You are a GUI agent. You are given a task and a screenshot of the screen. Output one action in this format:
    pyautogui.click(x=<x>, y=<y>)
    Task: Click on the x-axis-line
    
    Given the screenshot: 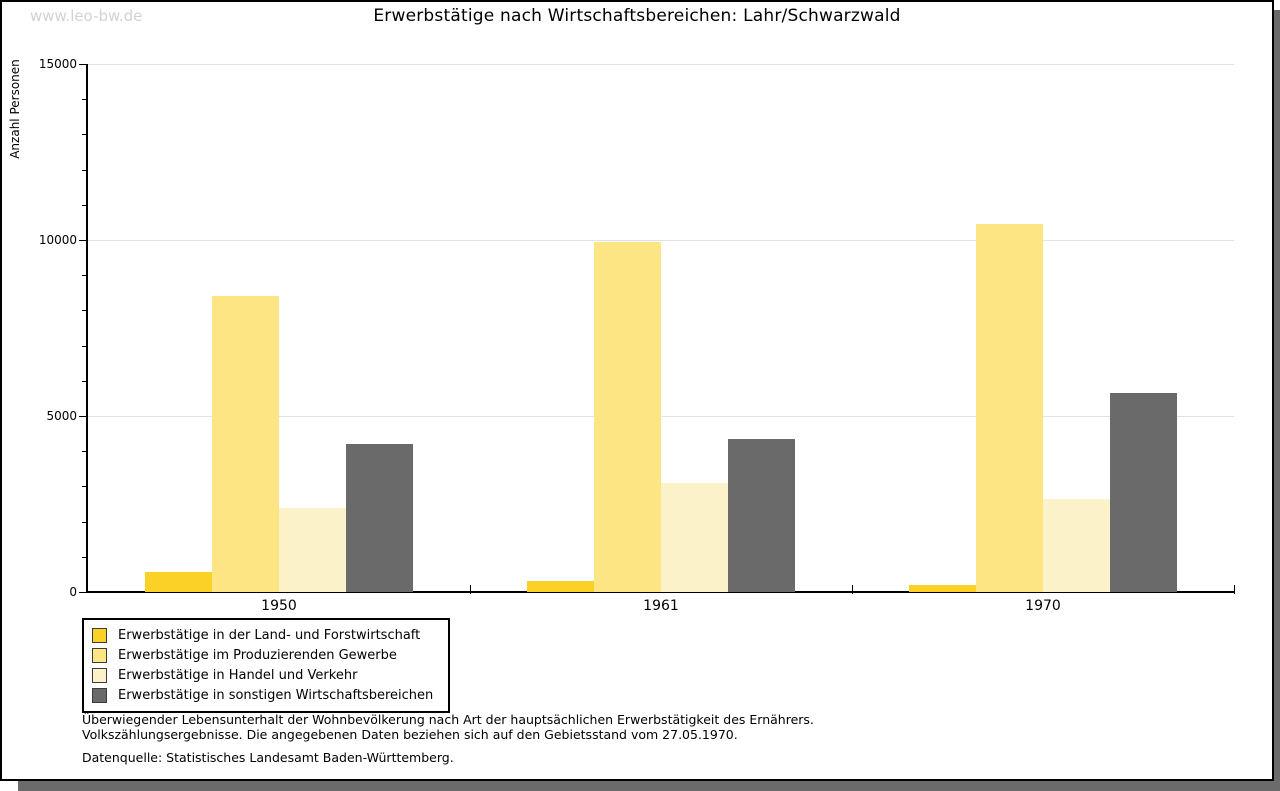 What is the action you would take?
    pyautogui.click(x=660, y=592)
    